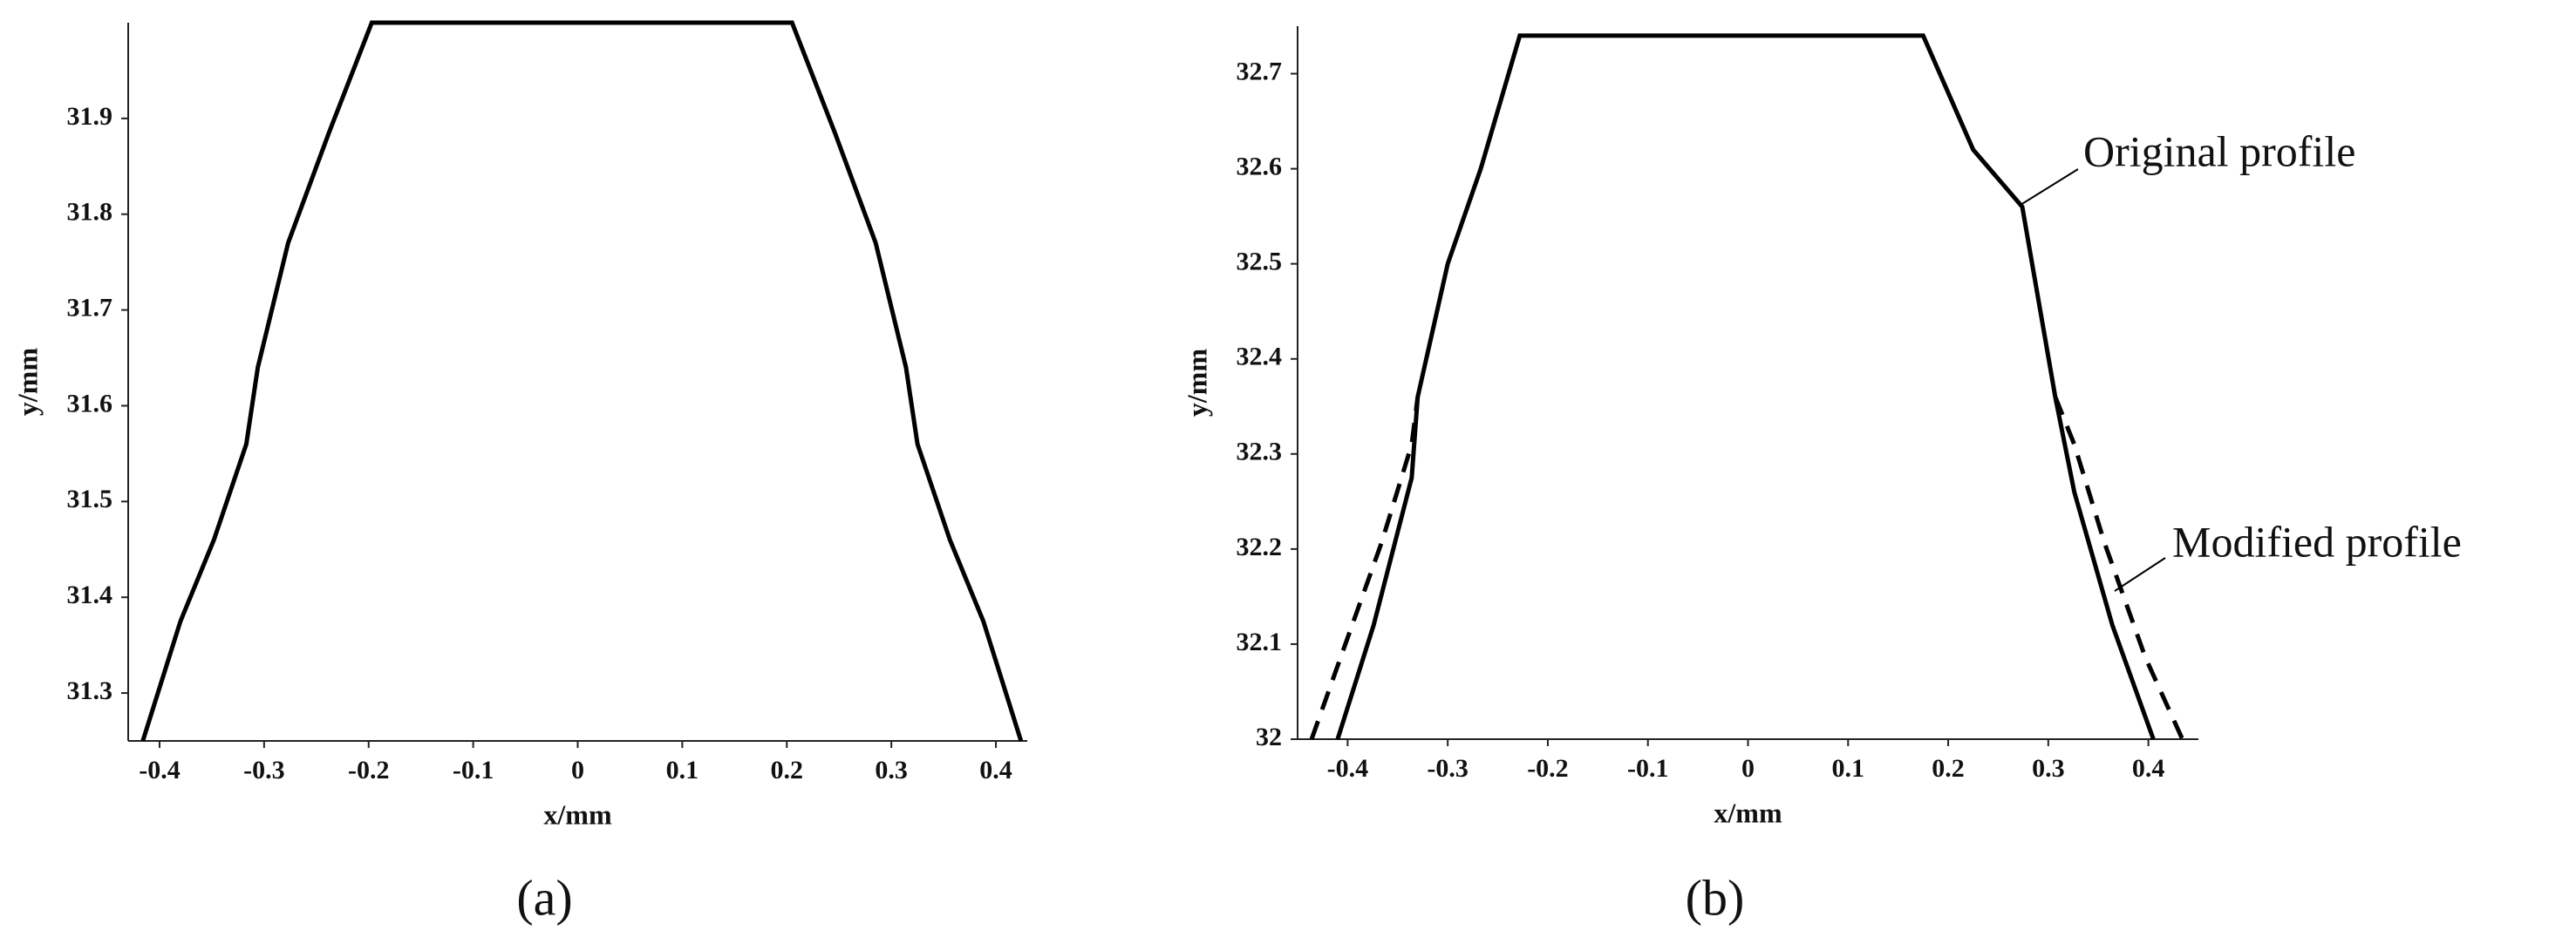 The image size is (2576, 951). Describe the element at coordinates (1716, 897) in the screenshot. I see `panel-label: (b)` at that location.